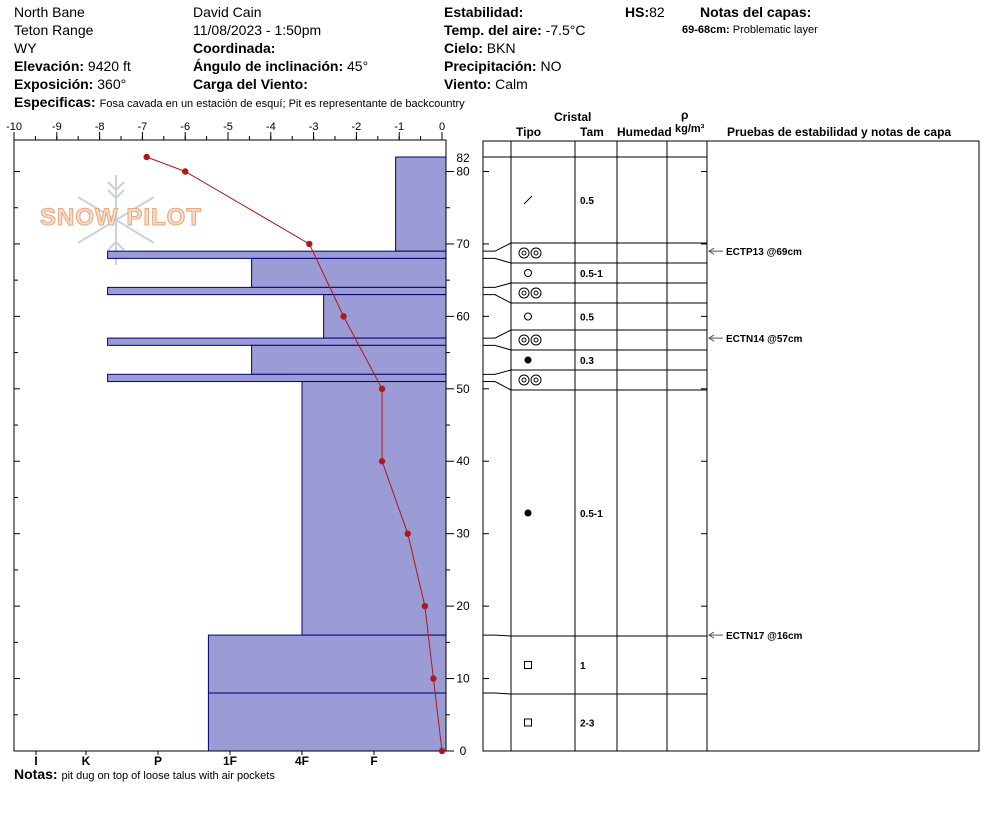 Image resolution: width=994 pixels, height=840 pixels. Describe the element at coordinates (685, 115) in the screenshot. I see `rho-header: ρ` at that location.